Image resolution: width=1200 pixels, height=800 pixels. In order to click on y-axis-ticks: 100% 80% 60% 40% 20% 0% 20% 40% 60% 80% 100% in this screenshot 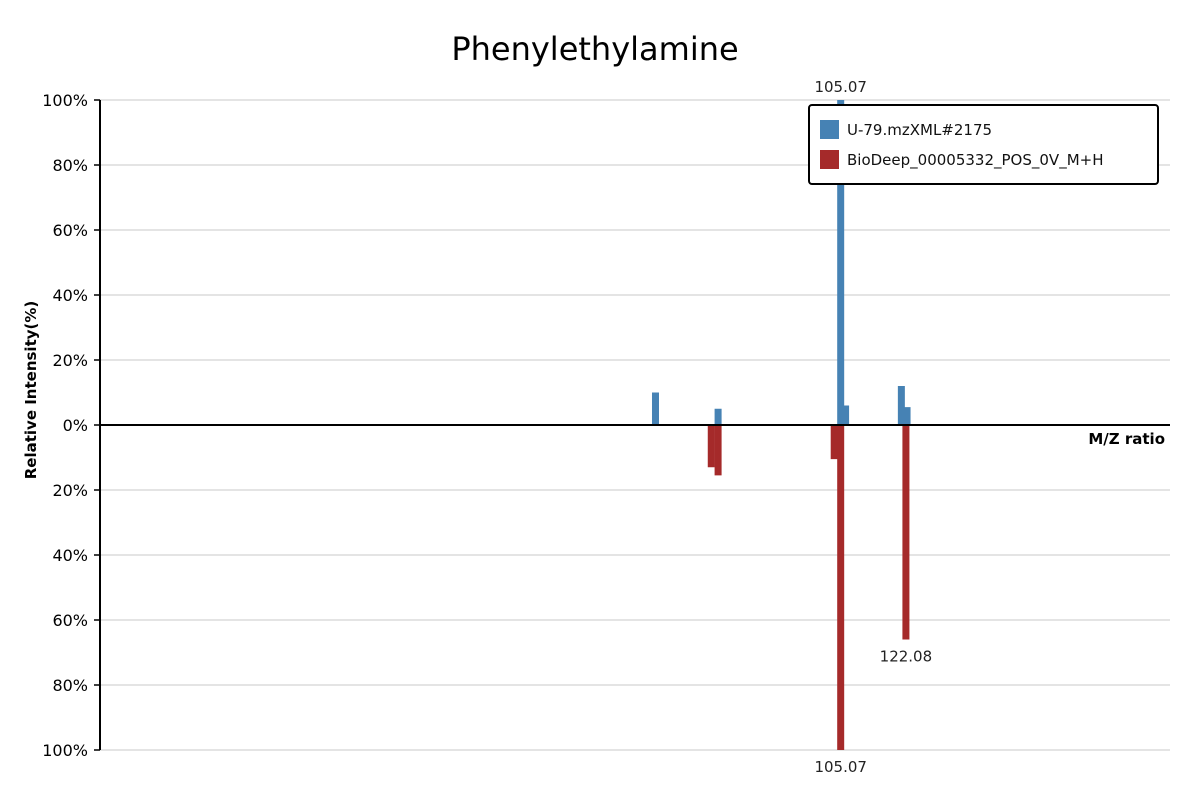, I will do `click(71, 425)`.